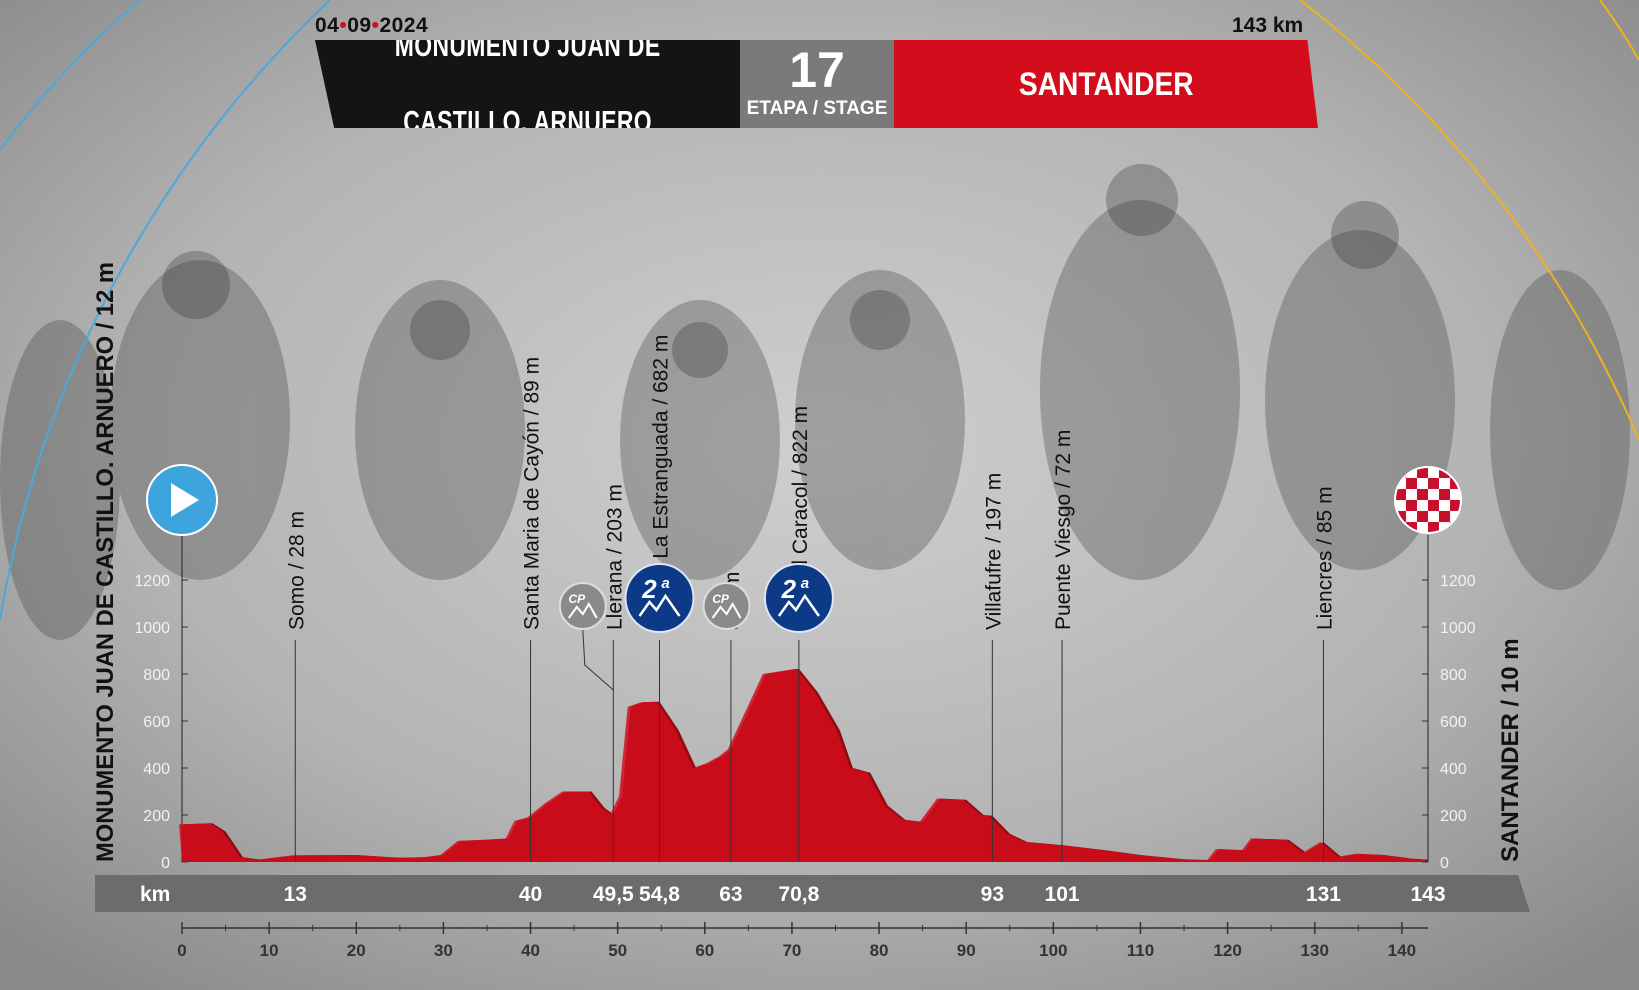 This screenshot has width=1639, height=990. I want to click on finish-km-label: 143, so click(1427, 894).